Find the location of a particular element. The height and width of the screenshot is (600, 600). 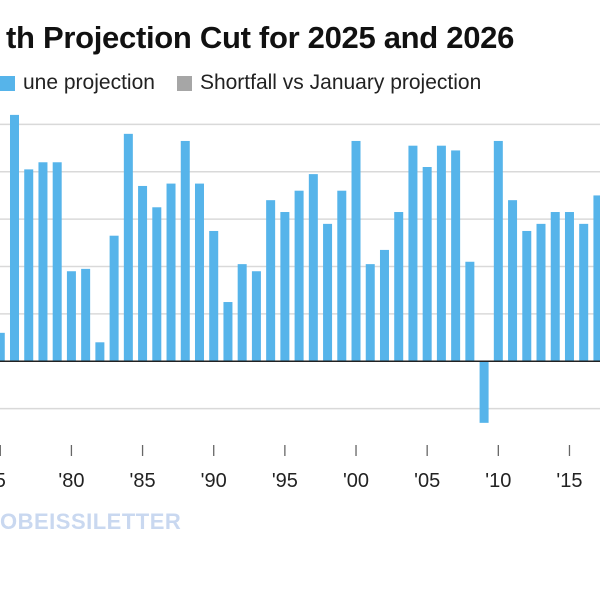

x-tick-label: '05 is located at coordinates (427, 481).